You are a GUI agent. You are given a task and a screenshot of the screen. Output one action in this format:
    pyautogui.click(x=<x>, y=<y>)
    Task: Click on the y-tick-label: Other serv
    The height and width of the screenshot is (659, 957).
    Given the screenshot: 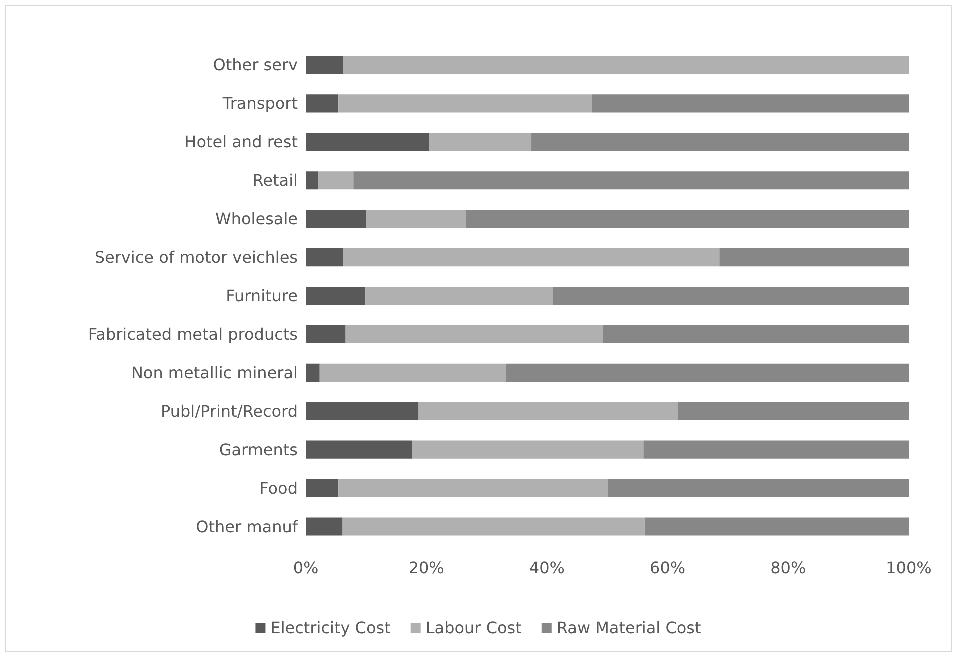 What is the action you would take?
    pyautogui.click(x=255, y=65)
    